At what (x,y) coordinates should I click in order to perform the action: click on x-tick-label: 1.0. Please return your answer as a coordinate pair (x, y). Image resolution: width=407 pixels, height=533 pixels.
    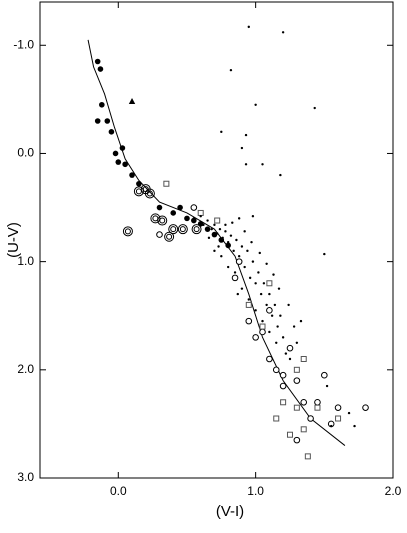
    Looking at the image, I should click on (255, 491).